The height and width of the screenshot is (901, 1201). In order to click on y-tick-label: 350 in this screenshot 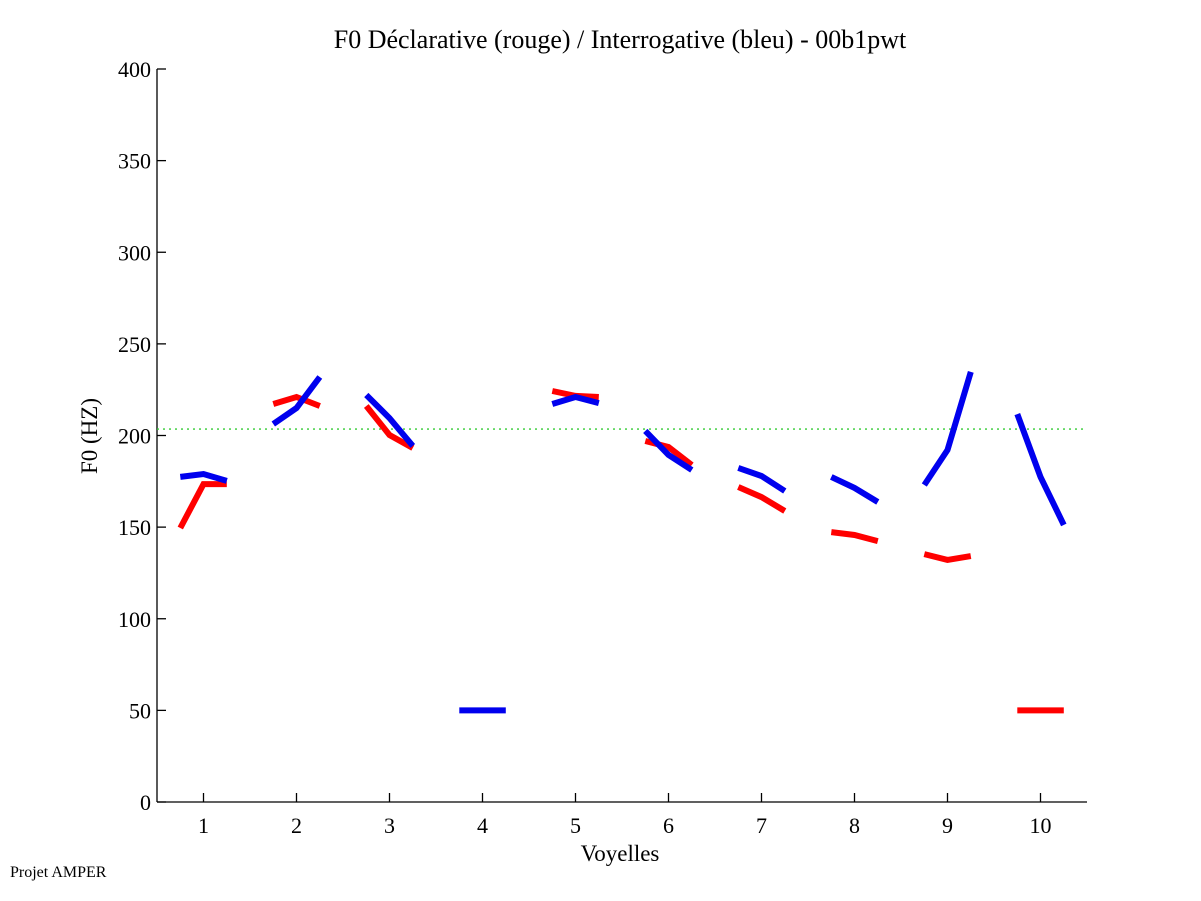, I will do `click(134, 161)`.